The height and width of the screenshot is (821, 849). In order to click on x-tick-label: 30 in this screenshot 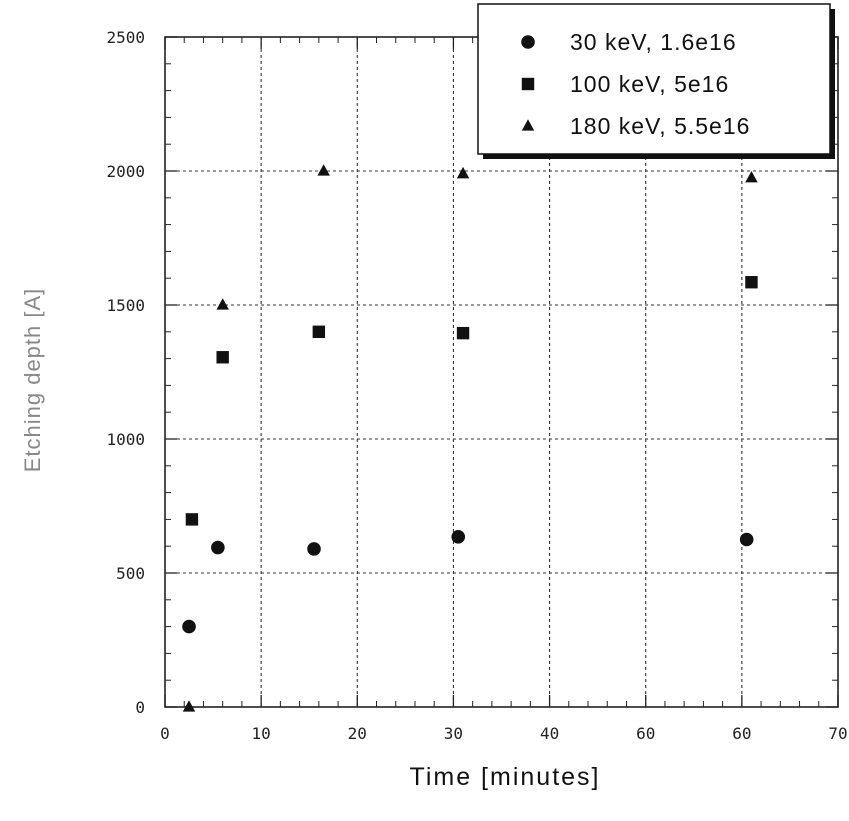, I will do `click(453, 733)`.